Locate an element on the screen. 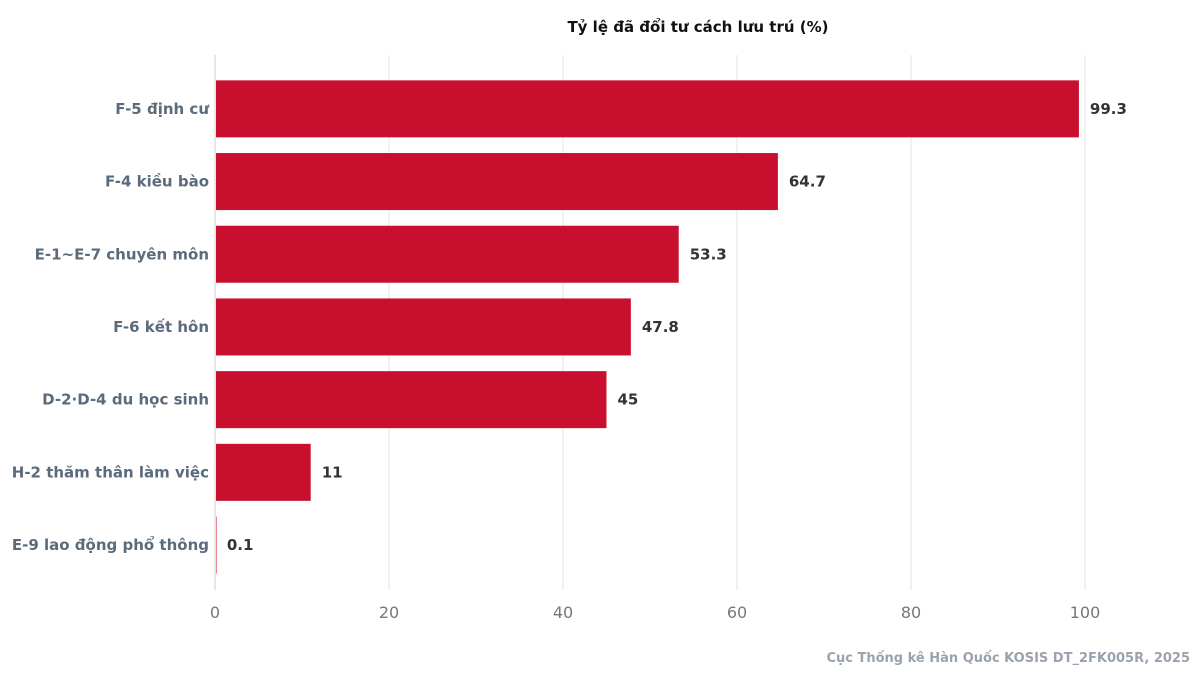 The height and width of the screenshot is (676, 1200). data-label: 99.3 is located at coordinates (1108, 109).